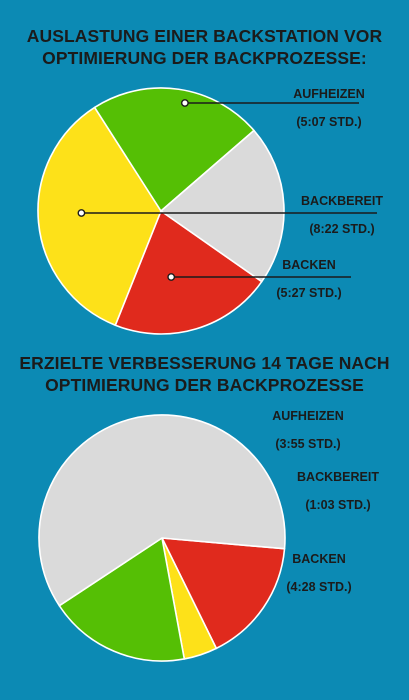 The image size is (409, 700). What do you see at coordinates (222, 206) in the screenshot?
I see `chart1-slice-remainder` at bounding box center [222, 206].